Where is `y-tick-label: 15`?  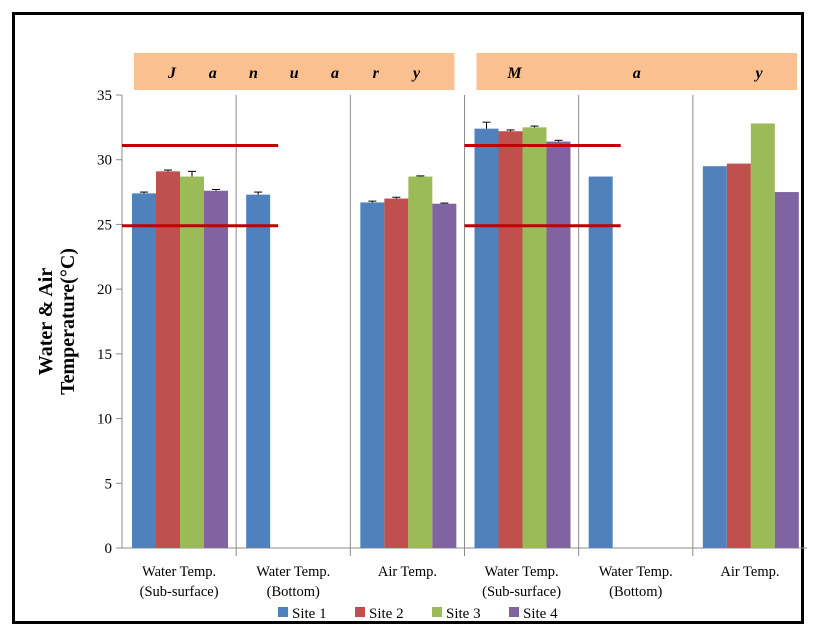
y-tick-label: 15 is located at coordinates (104, 355).